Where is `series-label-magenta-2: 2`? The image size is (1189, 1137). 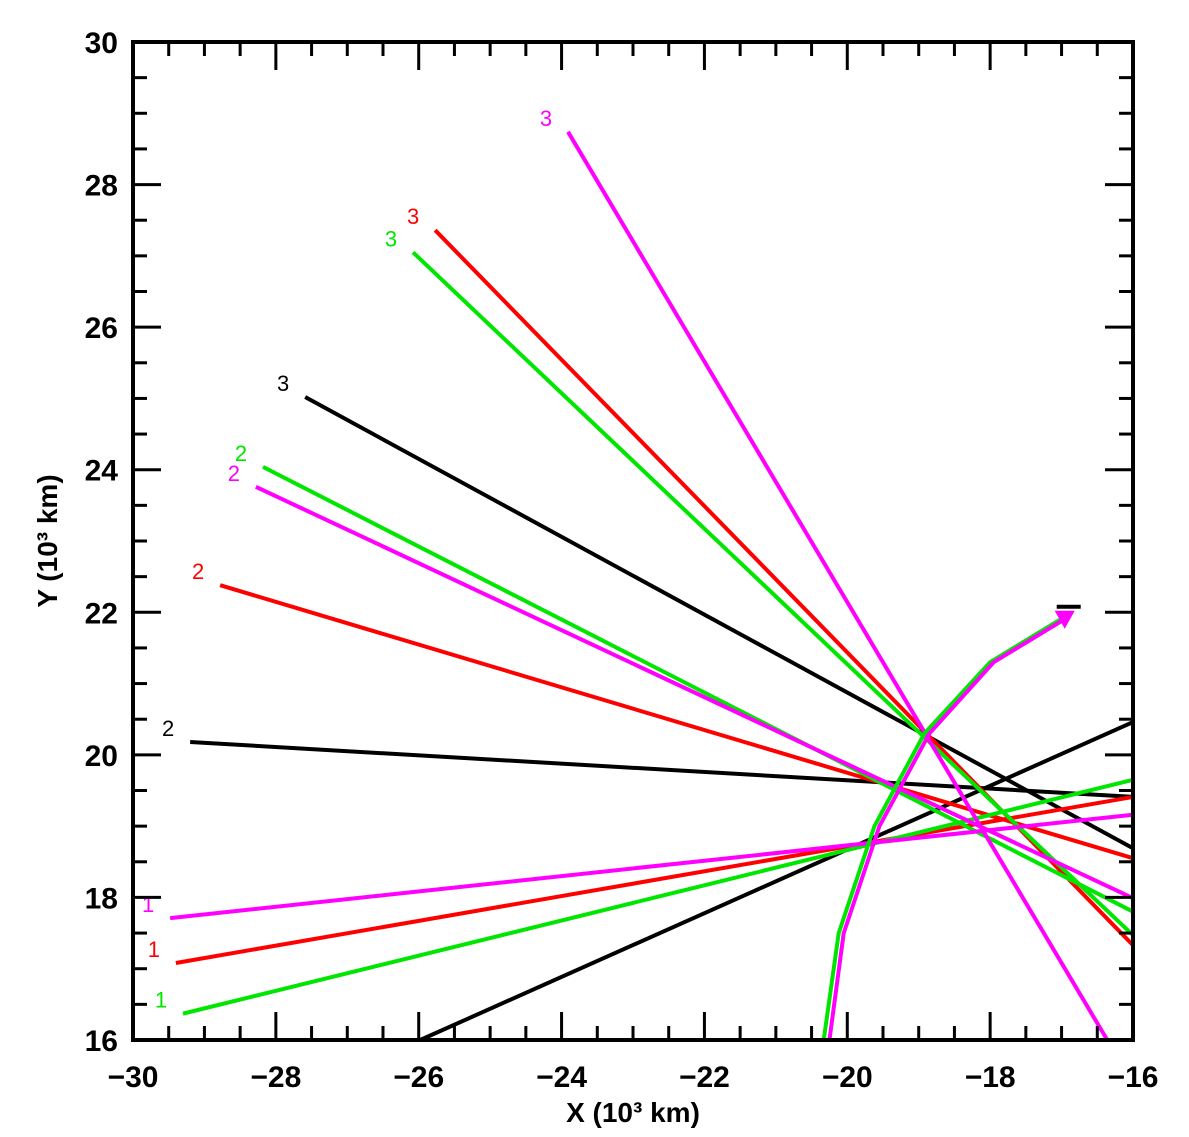 series-label-magenta-2: 2 is located at coordinates (234, 473).